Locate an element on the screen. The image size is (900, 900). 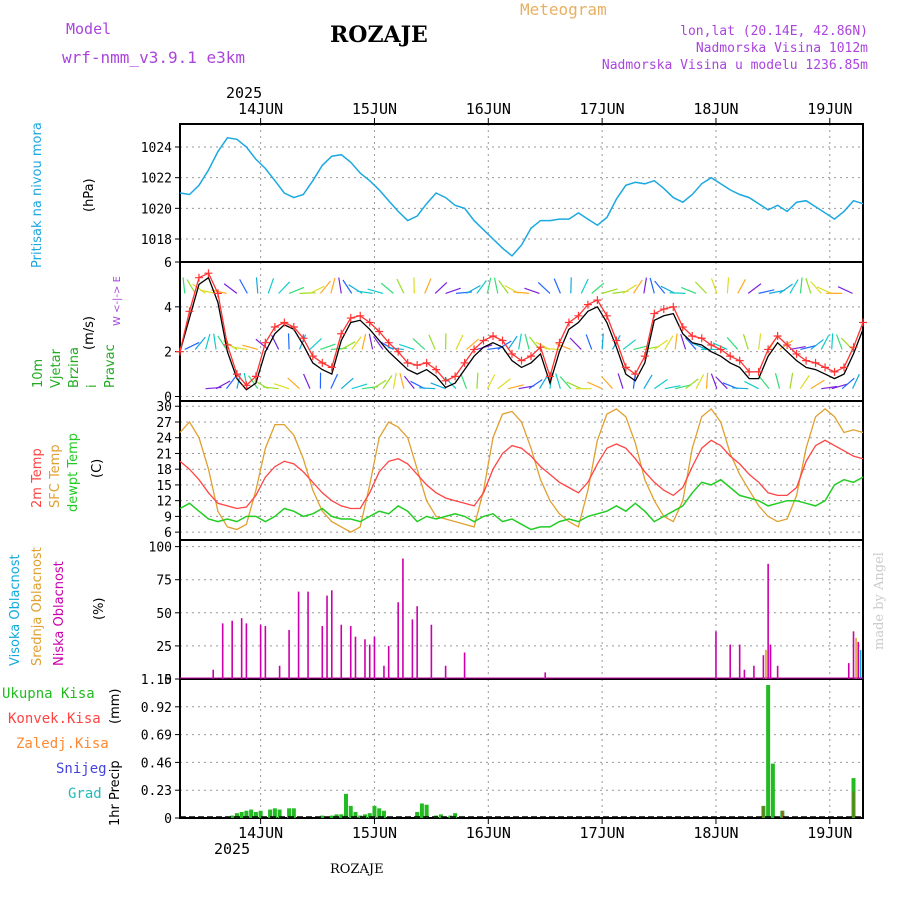
y-tick-label: 6 is located at coordinates (168, 533).